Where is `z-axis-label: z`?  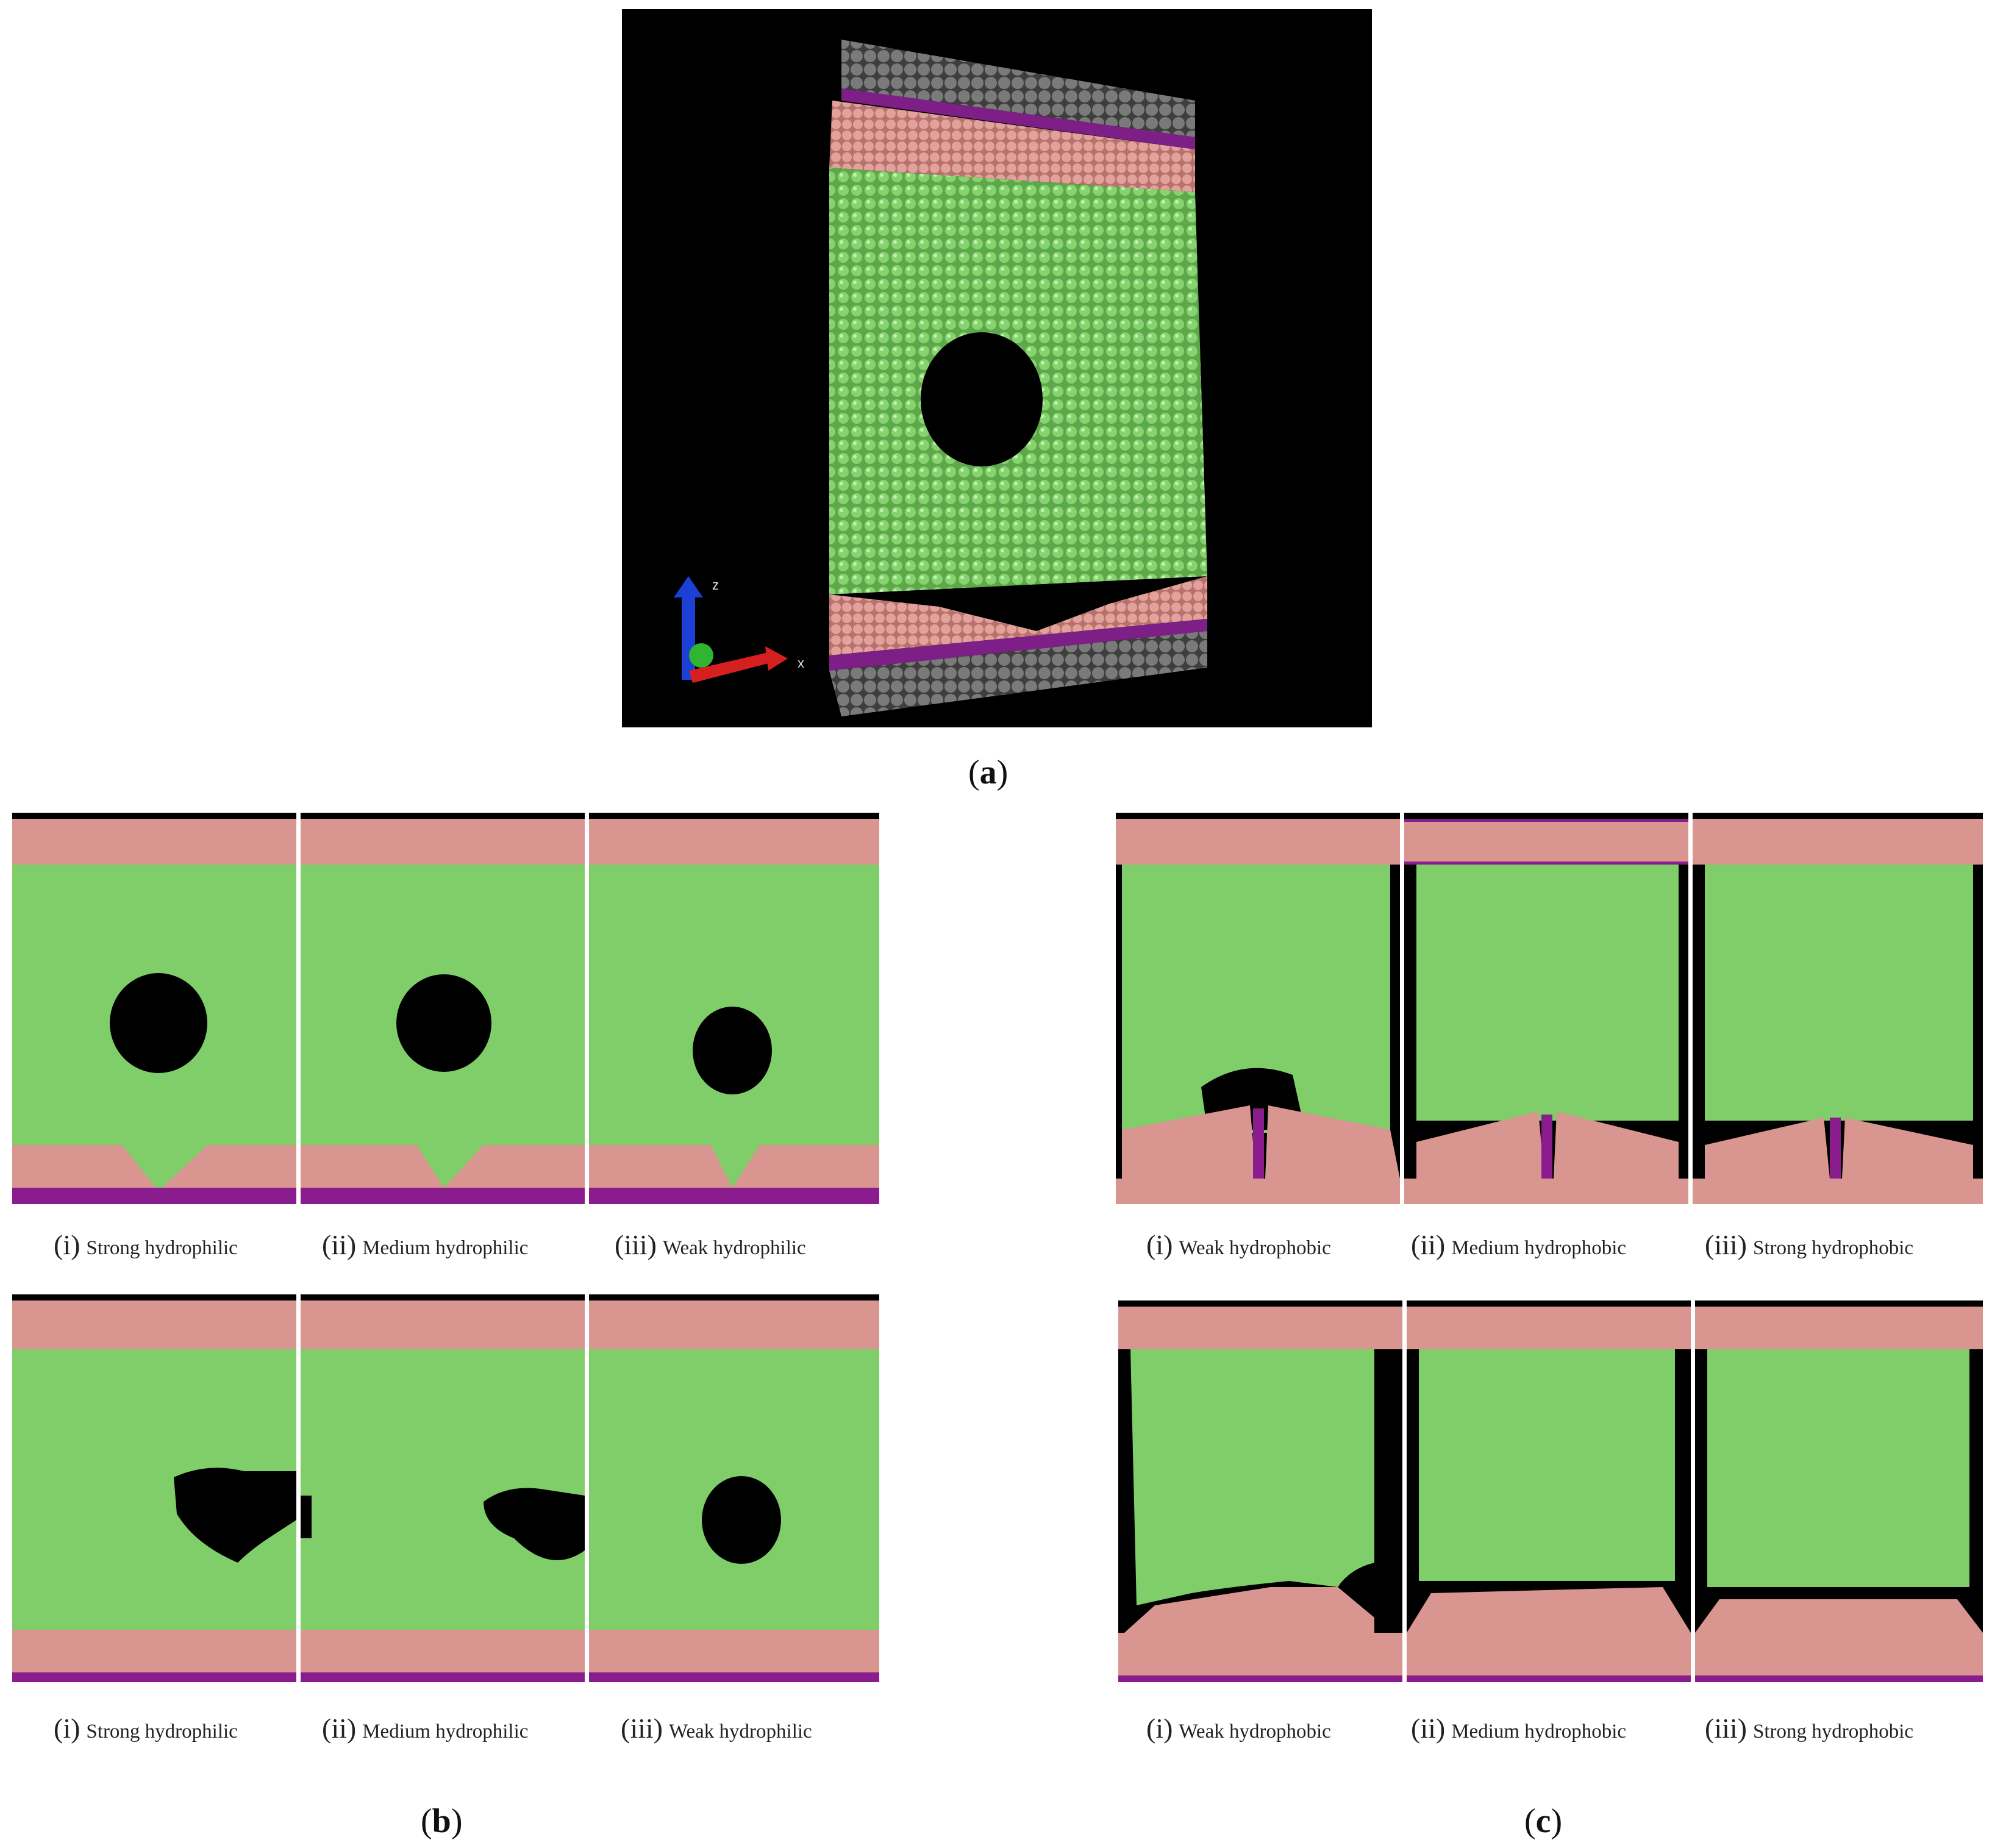 z-axis-label: z is located at coordinates (715, 585).